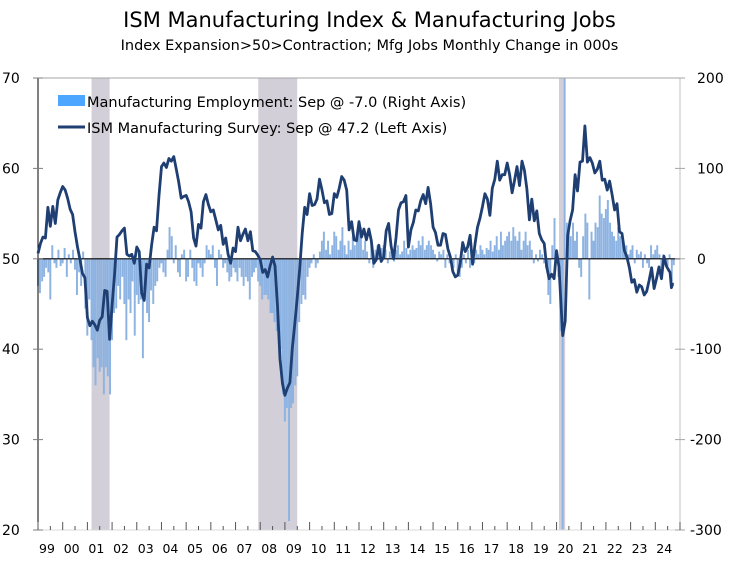  Describe the element at coordinates (442, 548) in the screenshot. I see `x-tick-label: 15` at that location.